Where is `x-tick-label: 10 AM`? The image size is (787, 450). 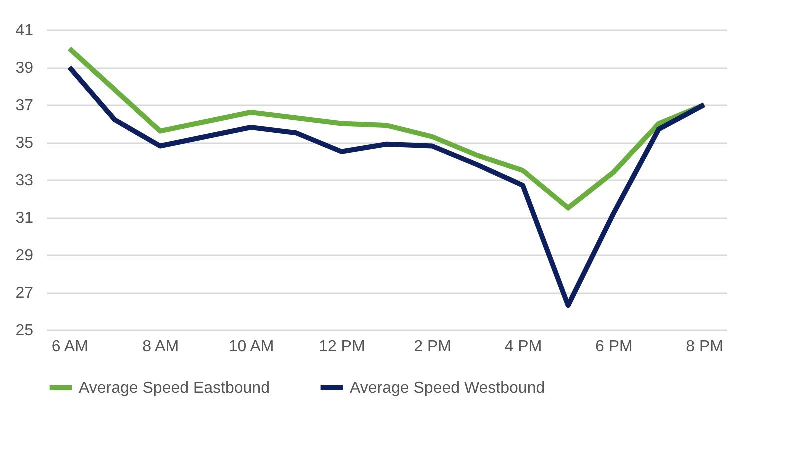 x-tick-label: 10 AM is located at coordinates (251, 347).